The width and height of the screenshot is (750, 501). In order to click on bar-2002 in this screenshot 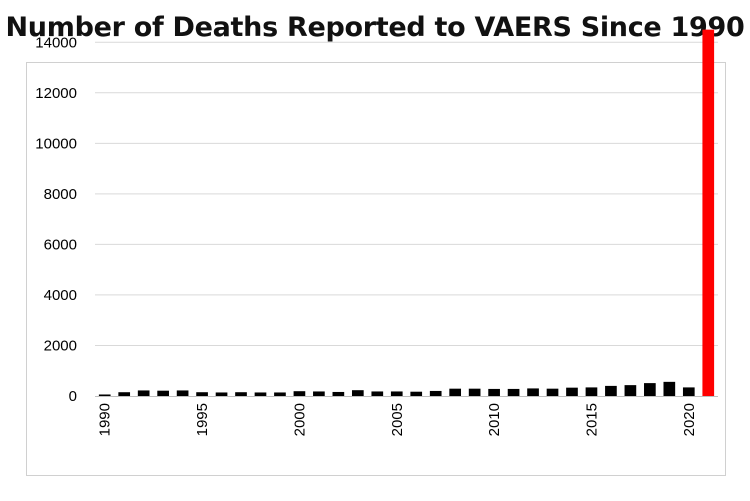, I will do `click(338, 393)`.